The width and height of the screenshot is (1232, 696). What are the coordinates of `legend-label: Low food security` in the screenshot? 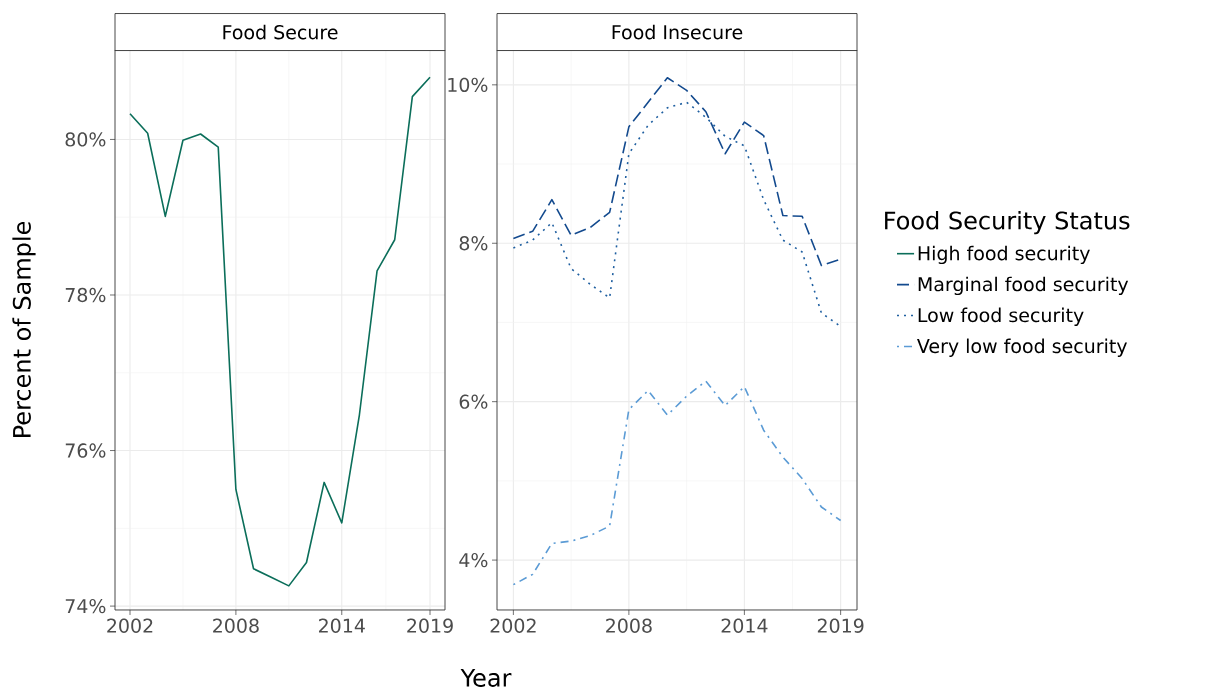 It's located at (1001, 316).